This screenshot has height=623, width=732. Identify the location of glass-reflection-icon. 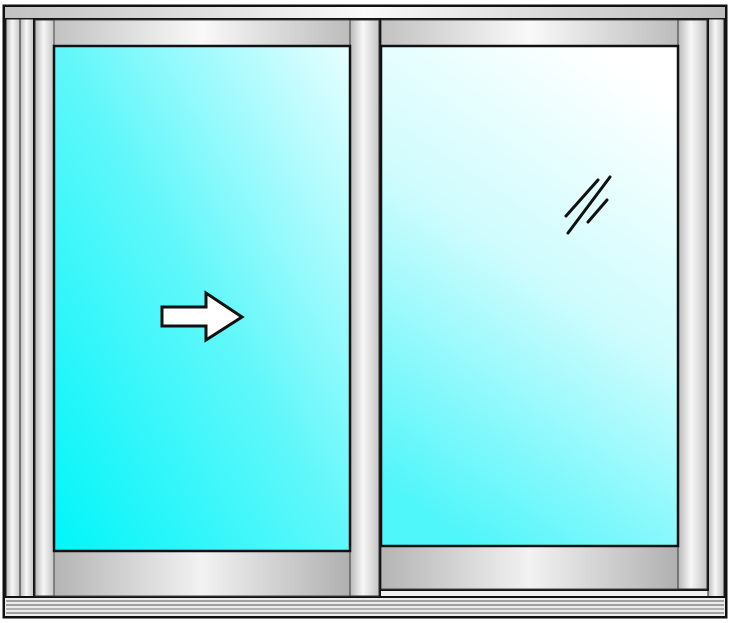
(588, 205).